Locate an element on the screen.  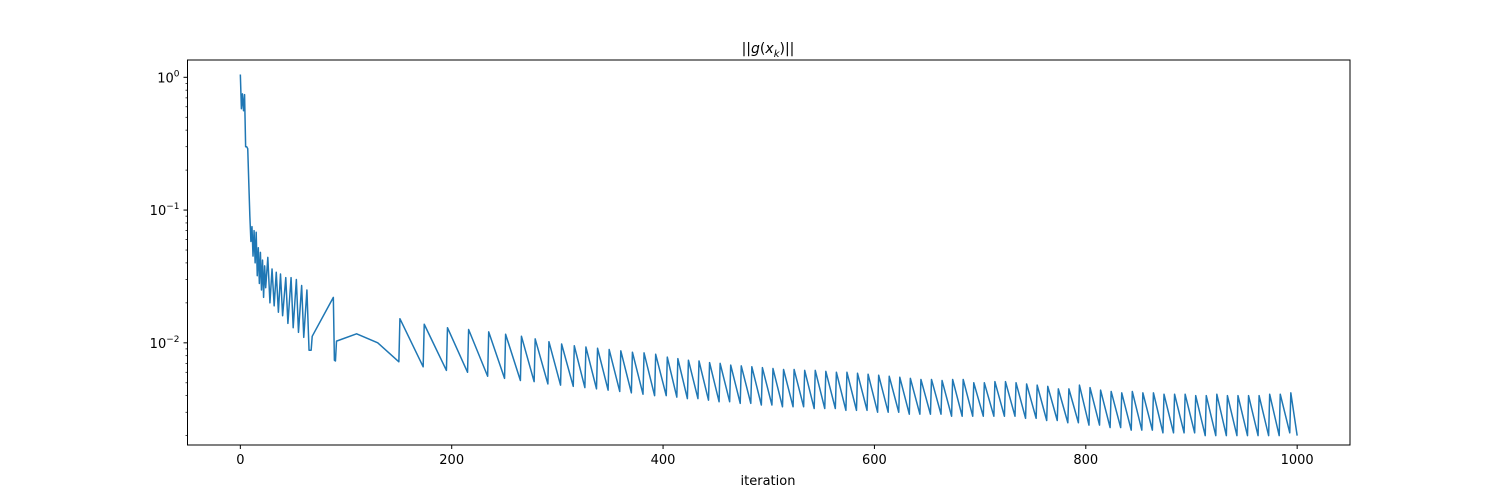
chart-title: ||g(xk)|| is located at coordinates (768, 50).